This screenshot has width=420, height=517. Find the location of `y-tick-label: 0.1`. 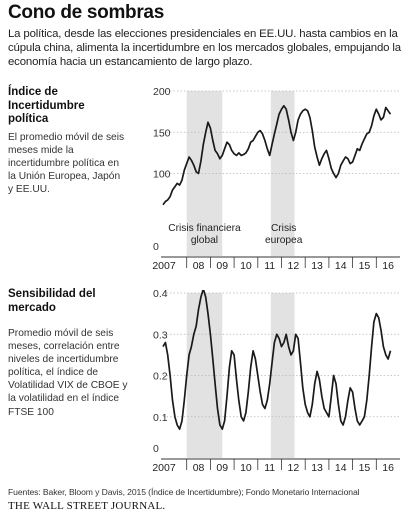

y-tick-label: 0.1 is located at coordinates (160, 418).